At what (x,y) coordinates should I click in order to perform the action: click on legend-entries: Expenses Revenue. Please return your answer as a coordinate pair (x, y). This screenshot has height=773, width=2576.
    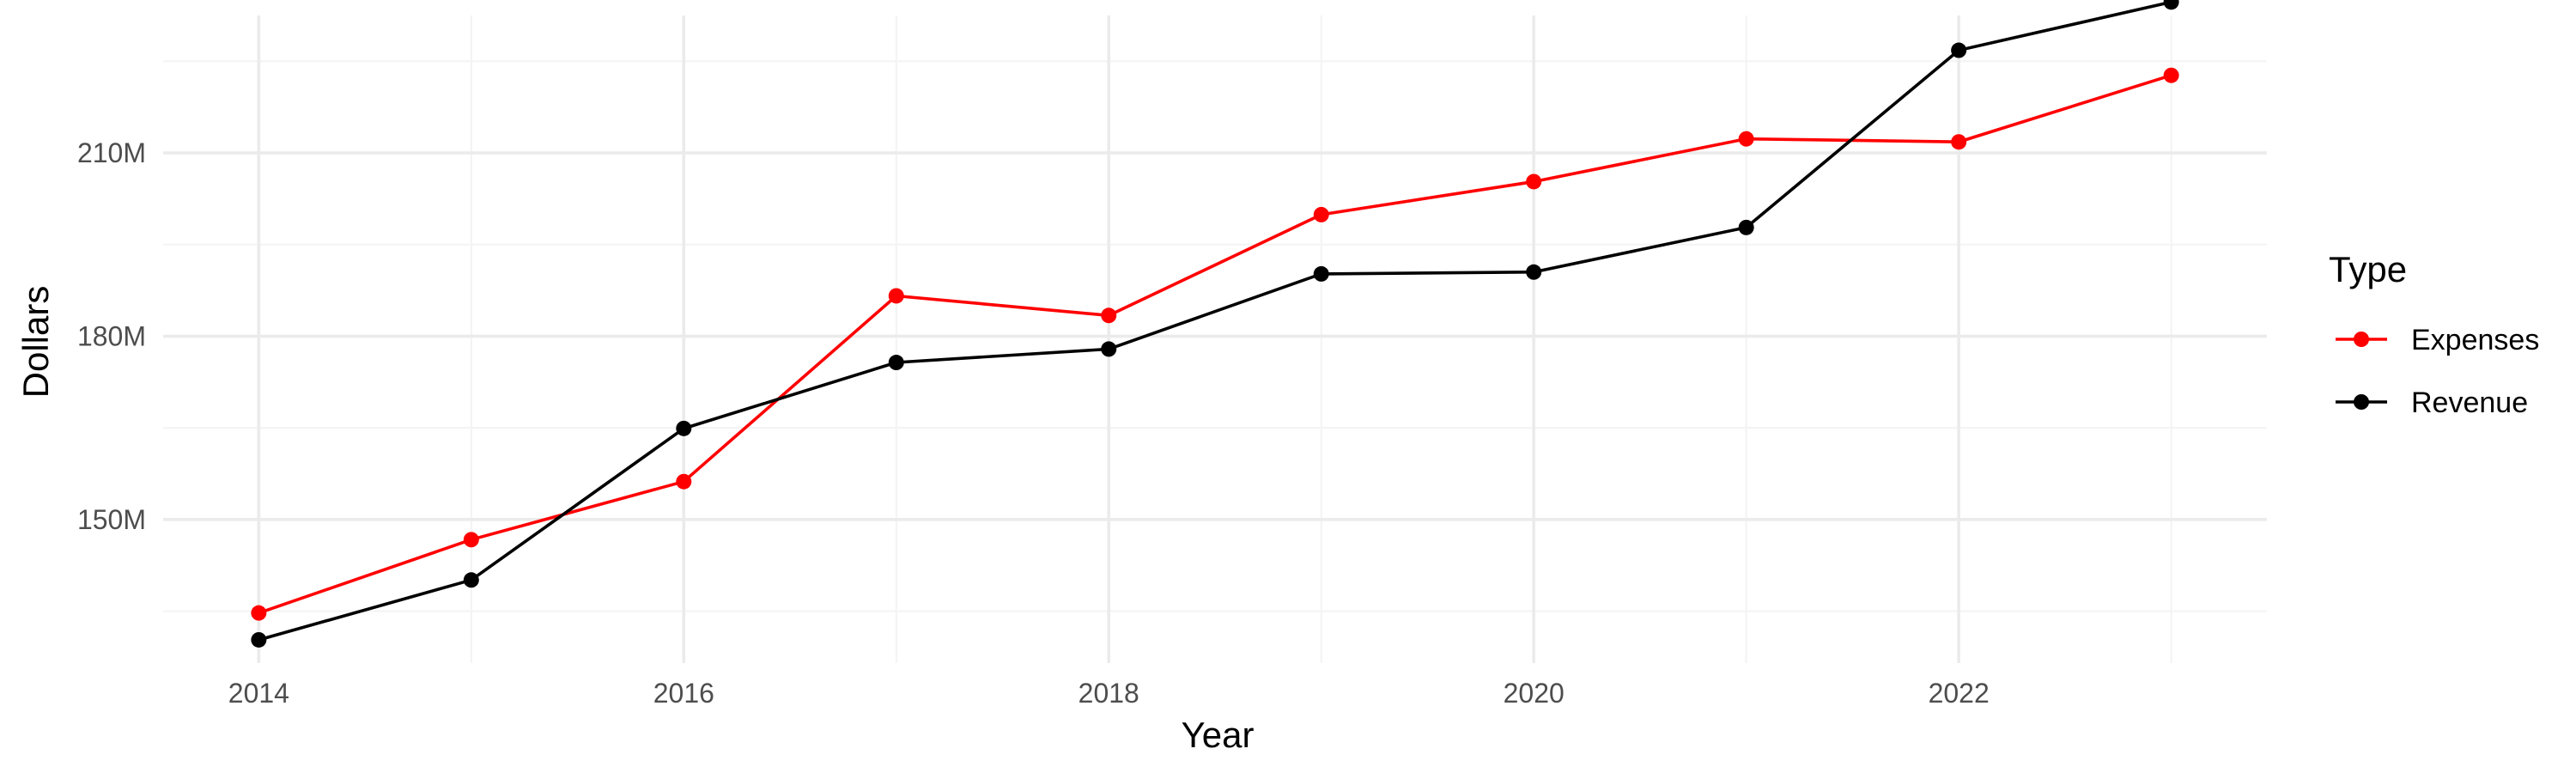
    Looking at the image, I should click on (2437, 371).